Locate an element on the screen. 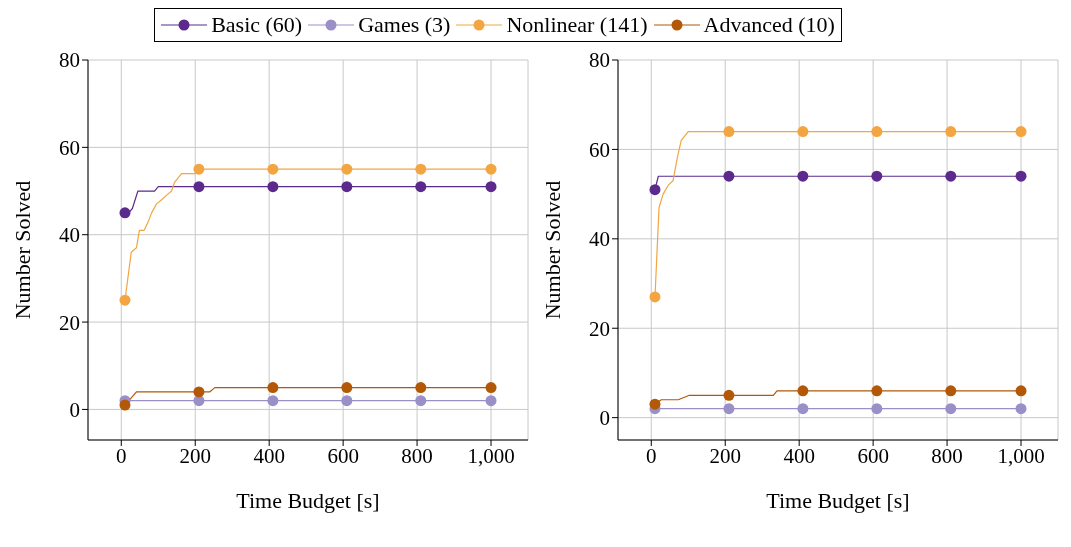 The height and width of the screenshot is (547, 1071). legend-label: Advanced (10) is located at coordinates (769, 25).